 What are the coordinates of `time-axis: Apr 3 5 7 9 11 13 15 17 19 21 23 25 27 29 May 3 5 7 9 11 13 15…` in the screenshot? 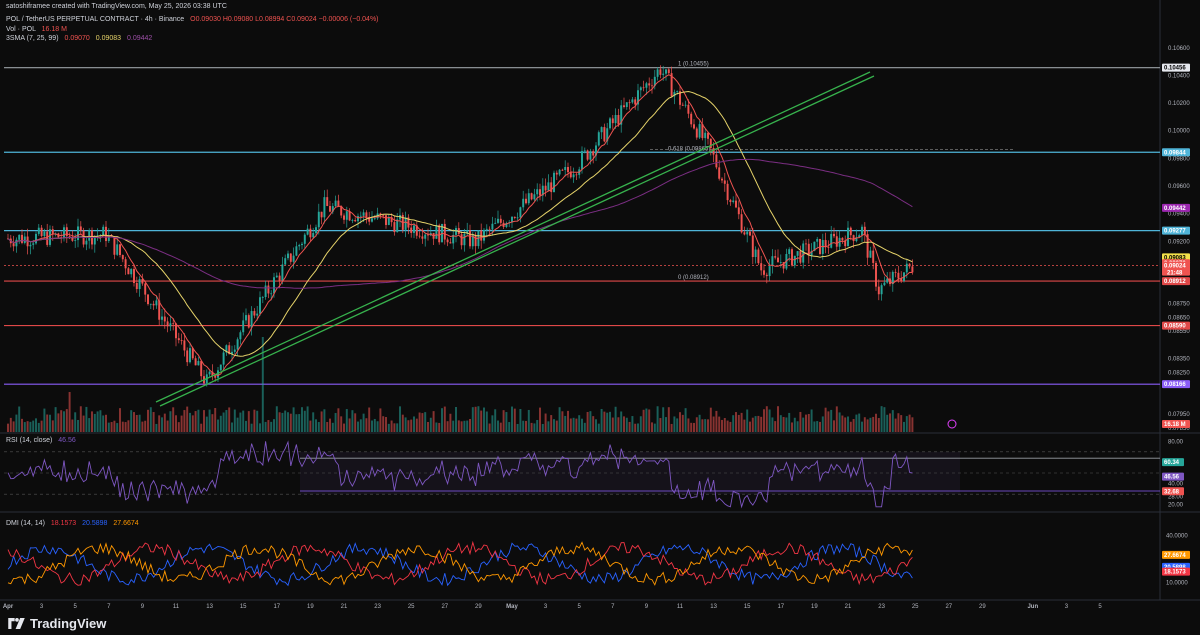 It's located at (553, 607).